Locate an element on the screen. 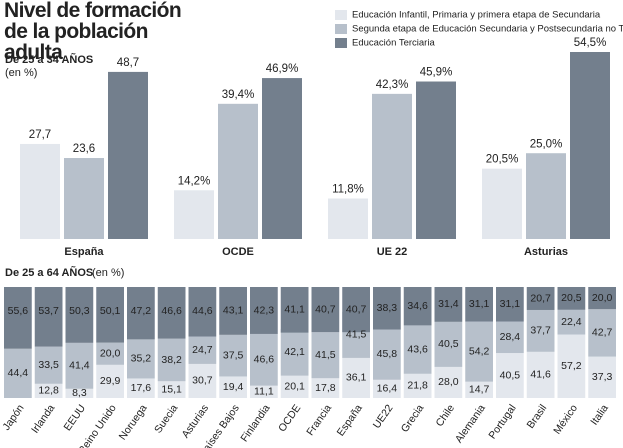 The width and height of the screenshot is (623, 448). value-label: 17,6 is located at coordinates (141, 388).